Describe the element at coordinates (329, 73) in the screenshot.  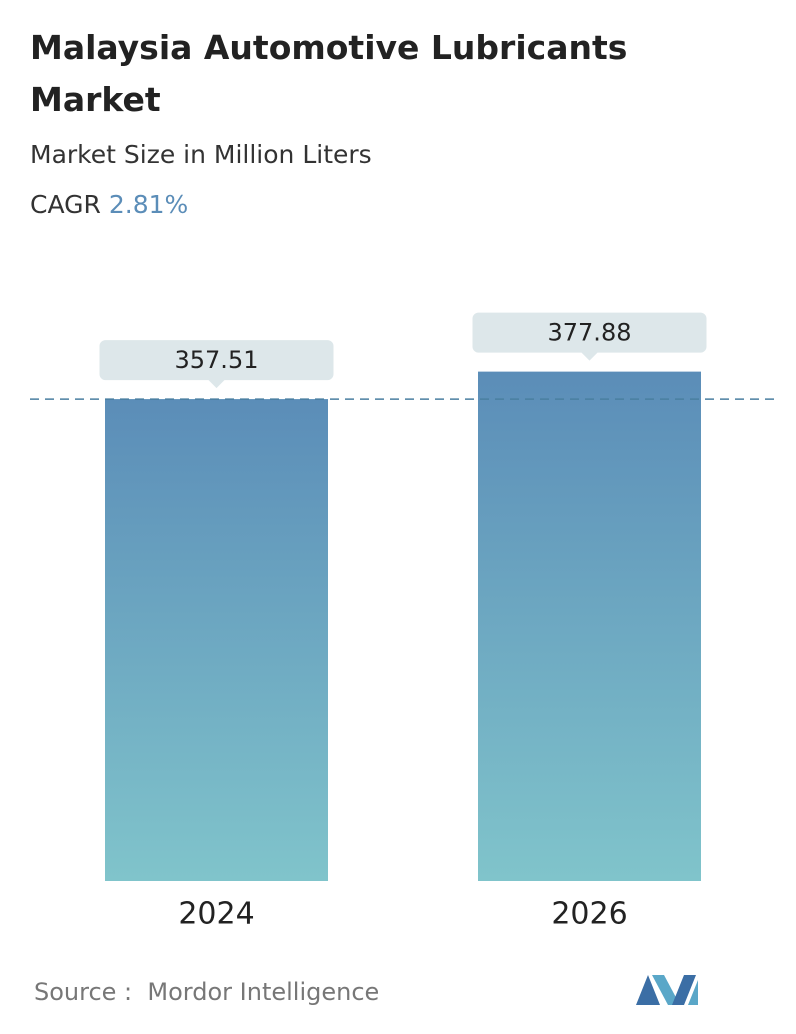
I see `chart-title: Malaysia Automotive Lubricants Market` at that location.